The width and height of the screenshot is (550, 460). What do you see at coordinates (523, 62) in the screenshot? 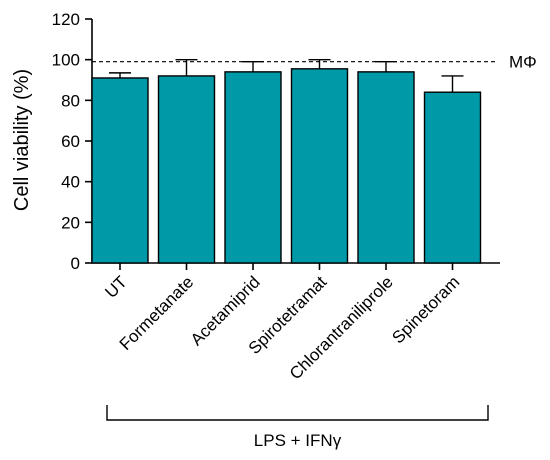
I see `reference-line-label: MΦ` at bounding box center [523, 62].